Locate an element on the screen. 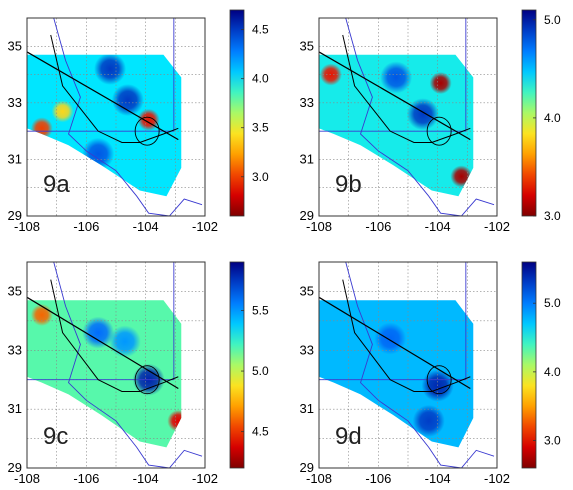 The height and width of the screenshot is (490, 573). panel-label: 9d is located at coordinates (348, 436).